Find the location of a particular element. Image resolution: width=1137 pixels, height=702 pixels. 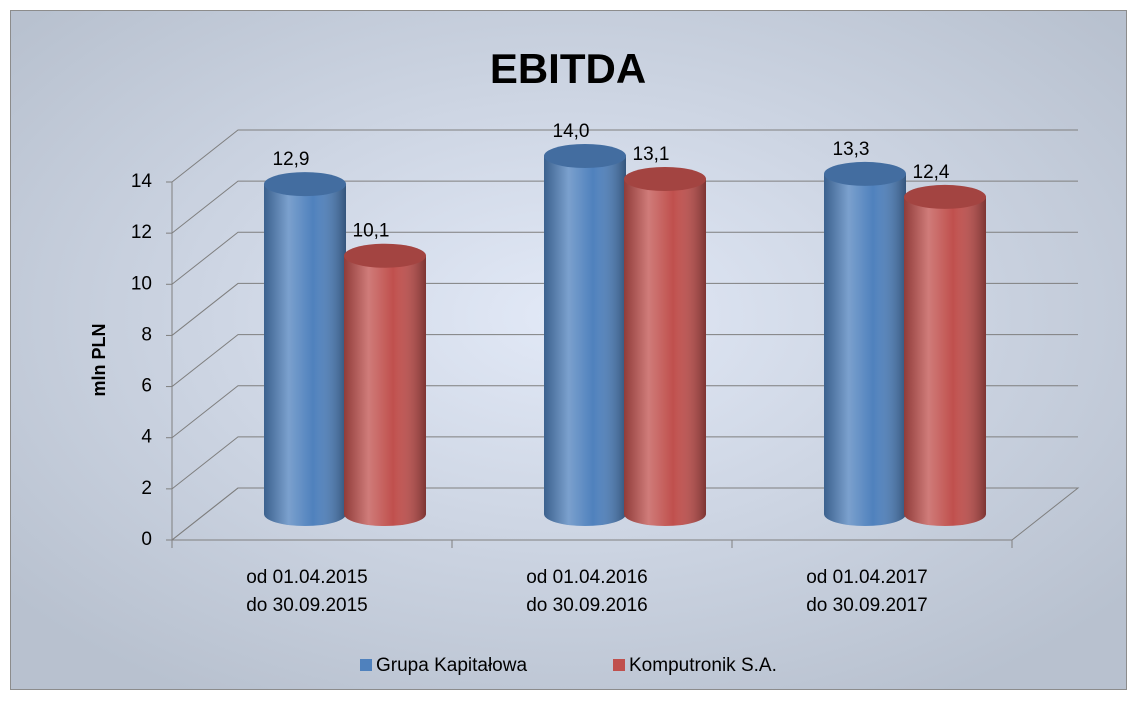

legend-label: Komputronik S.A. is located at coordinates (703, 665).